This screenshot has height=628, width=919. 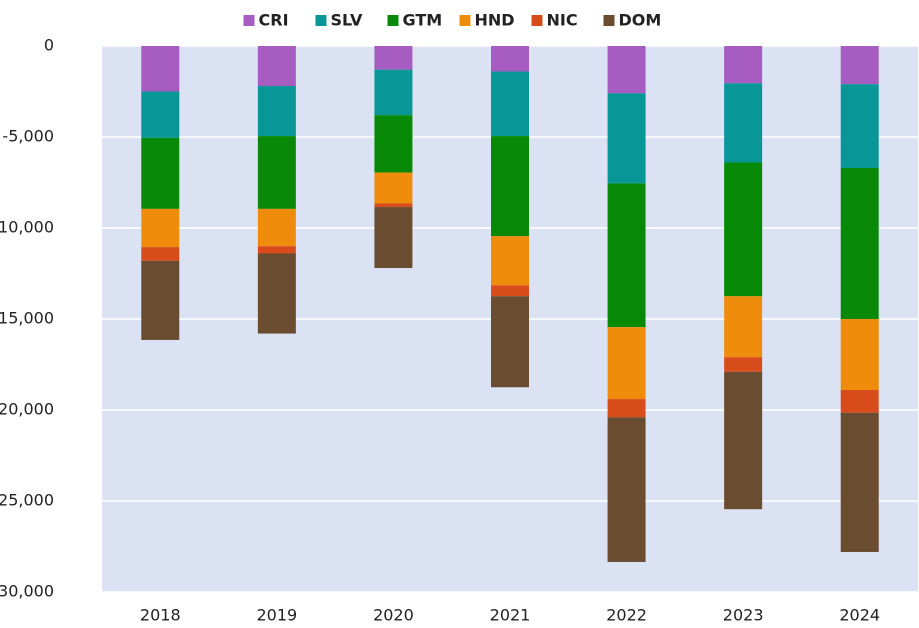 I want to click on y-tick-label: -20,000, so click(x=27, y=409).